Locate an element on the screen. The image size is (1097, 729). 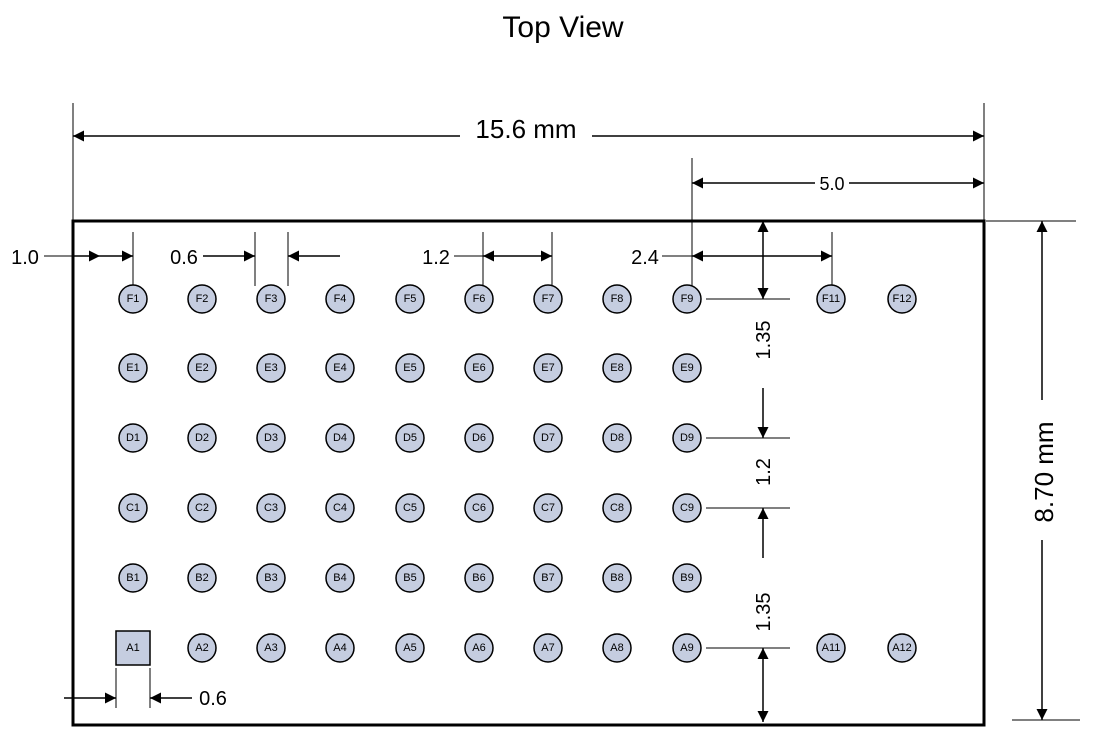
pad-e6: E6 is located at coordinates (479, 368).